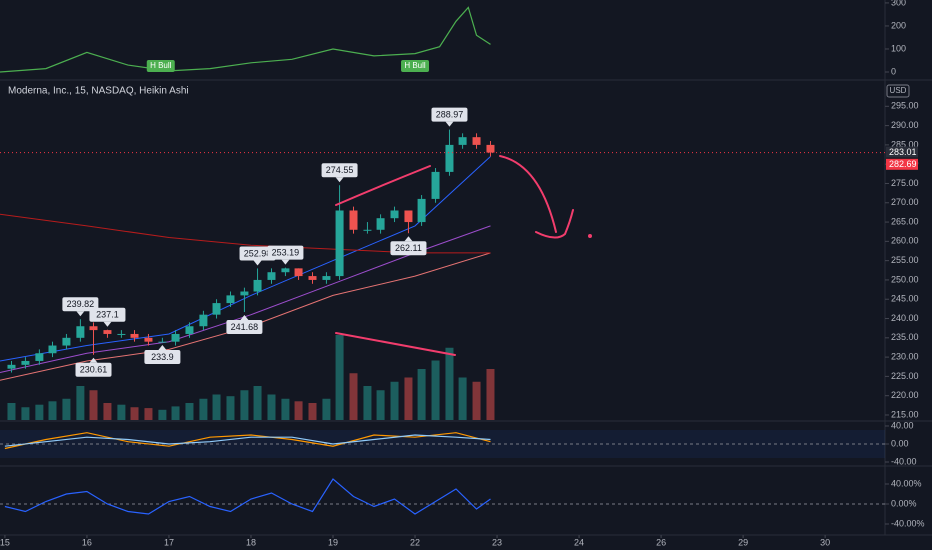 This screenshot has height=550, width=932. Describe the element at coordinates (383, 185) in the screenshot. I see `drawn-curve` at that location.